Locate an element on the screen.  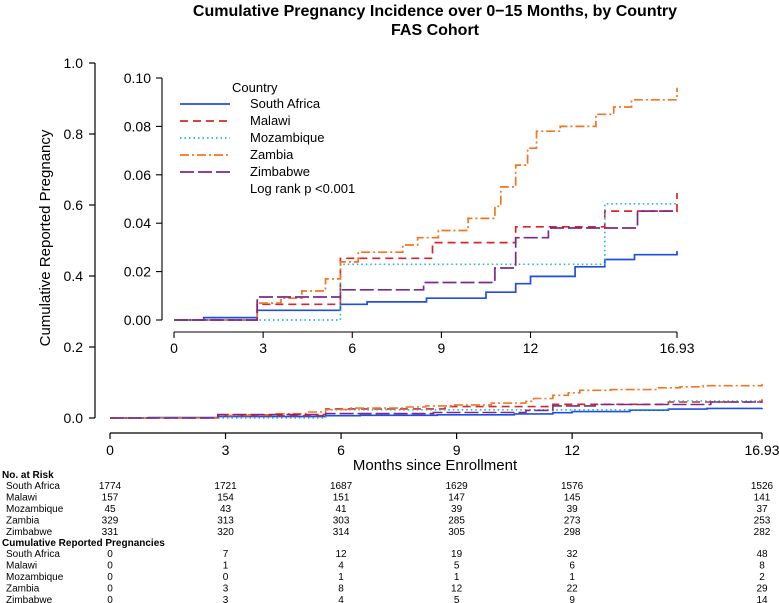
pregnancy-country: Zimbabwe is located at coordinates (29, 599).